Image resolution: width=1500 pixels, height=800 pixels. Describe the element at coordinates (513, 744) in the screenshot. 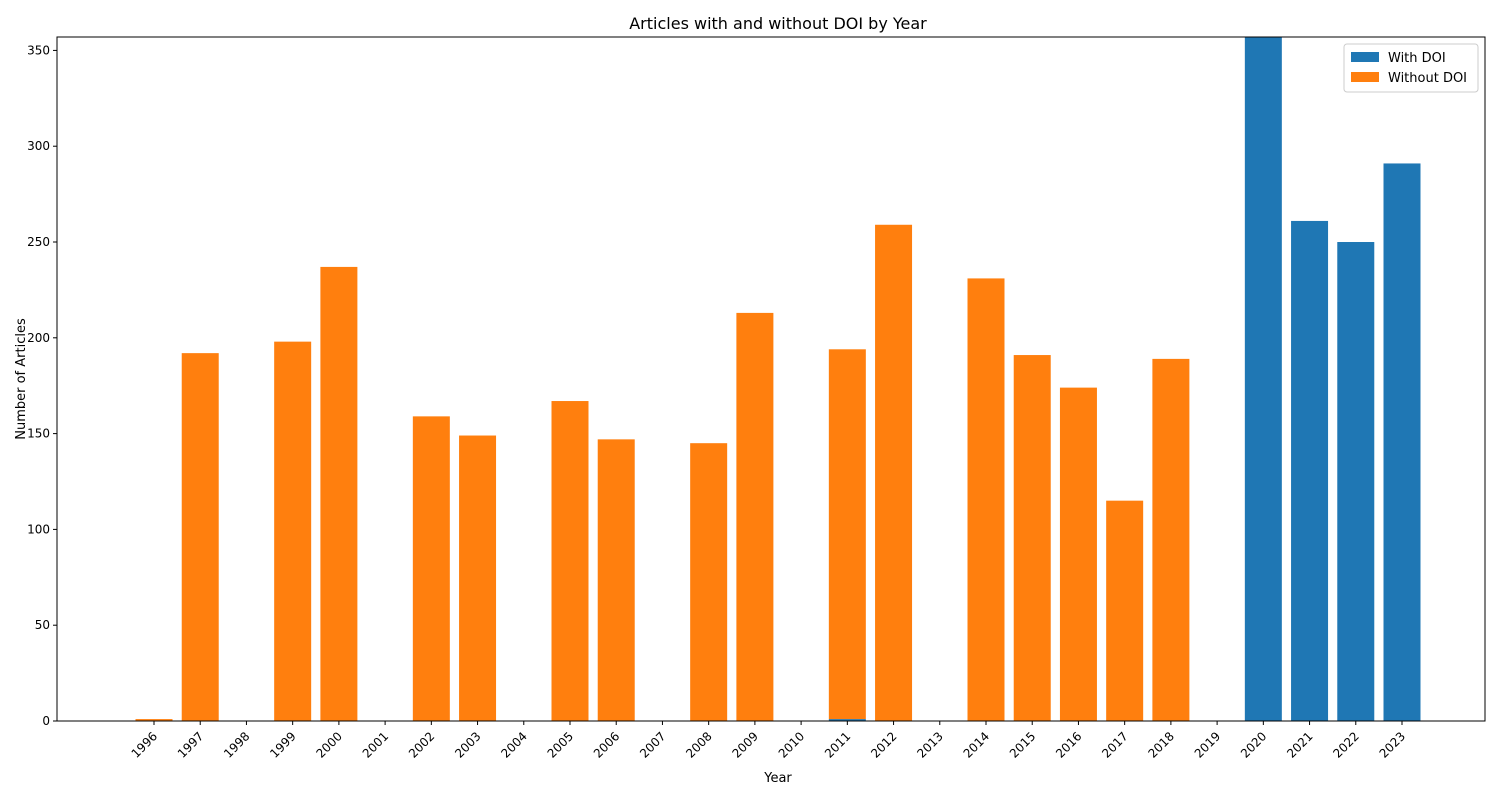

I see `x-tick-label-2004: 2004` at that location.